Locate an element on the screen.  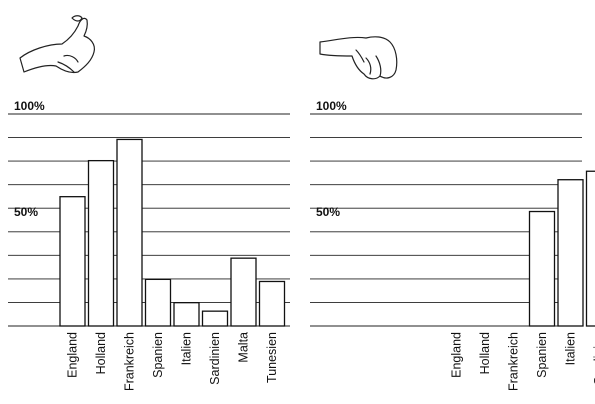
bar-malta is located at coordinates (243, 292).